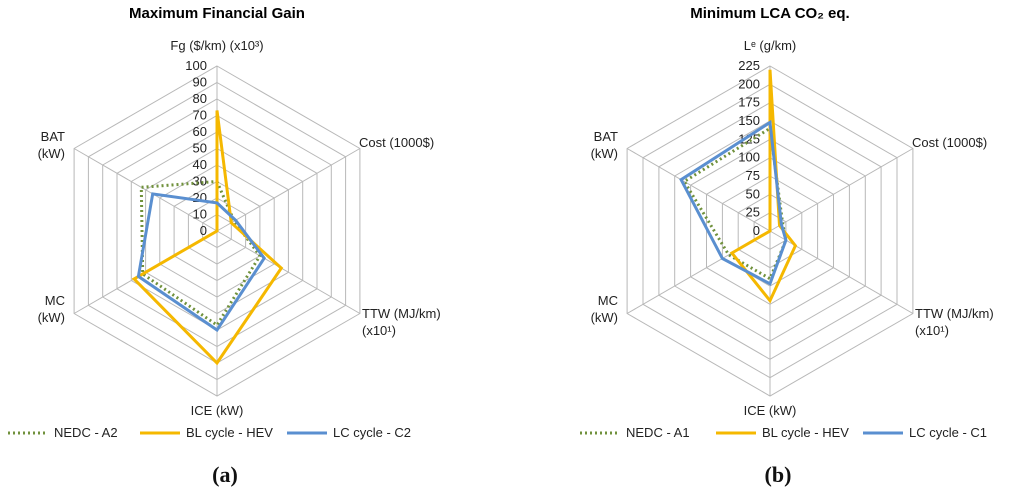 The image size is (1024, 494). I want to click on legend-label: LC cycle - C1, so click(948, 432).